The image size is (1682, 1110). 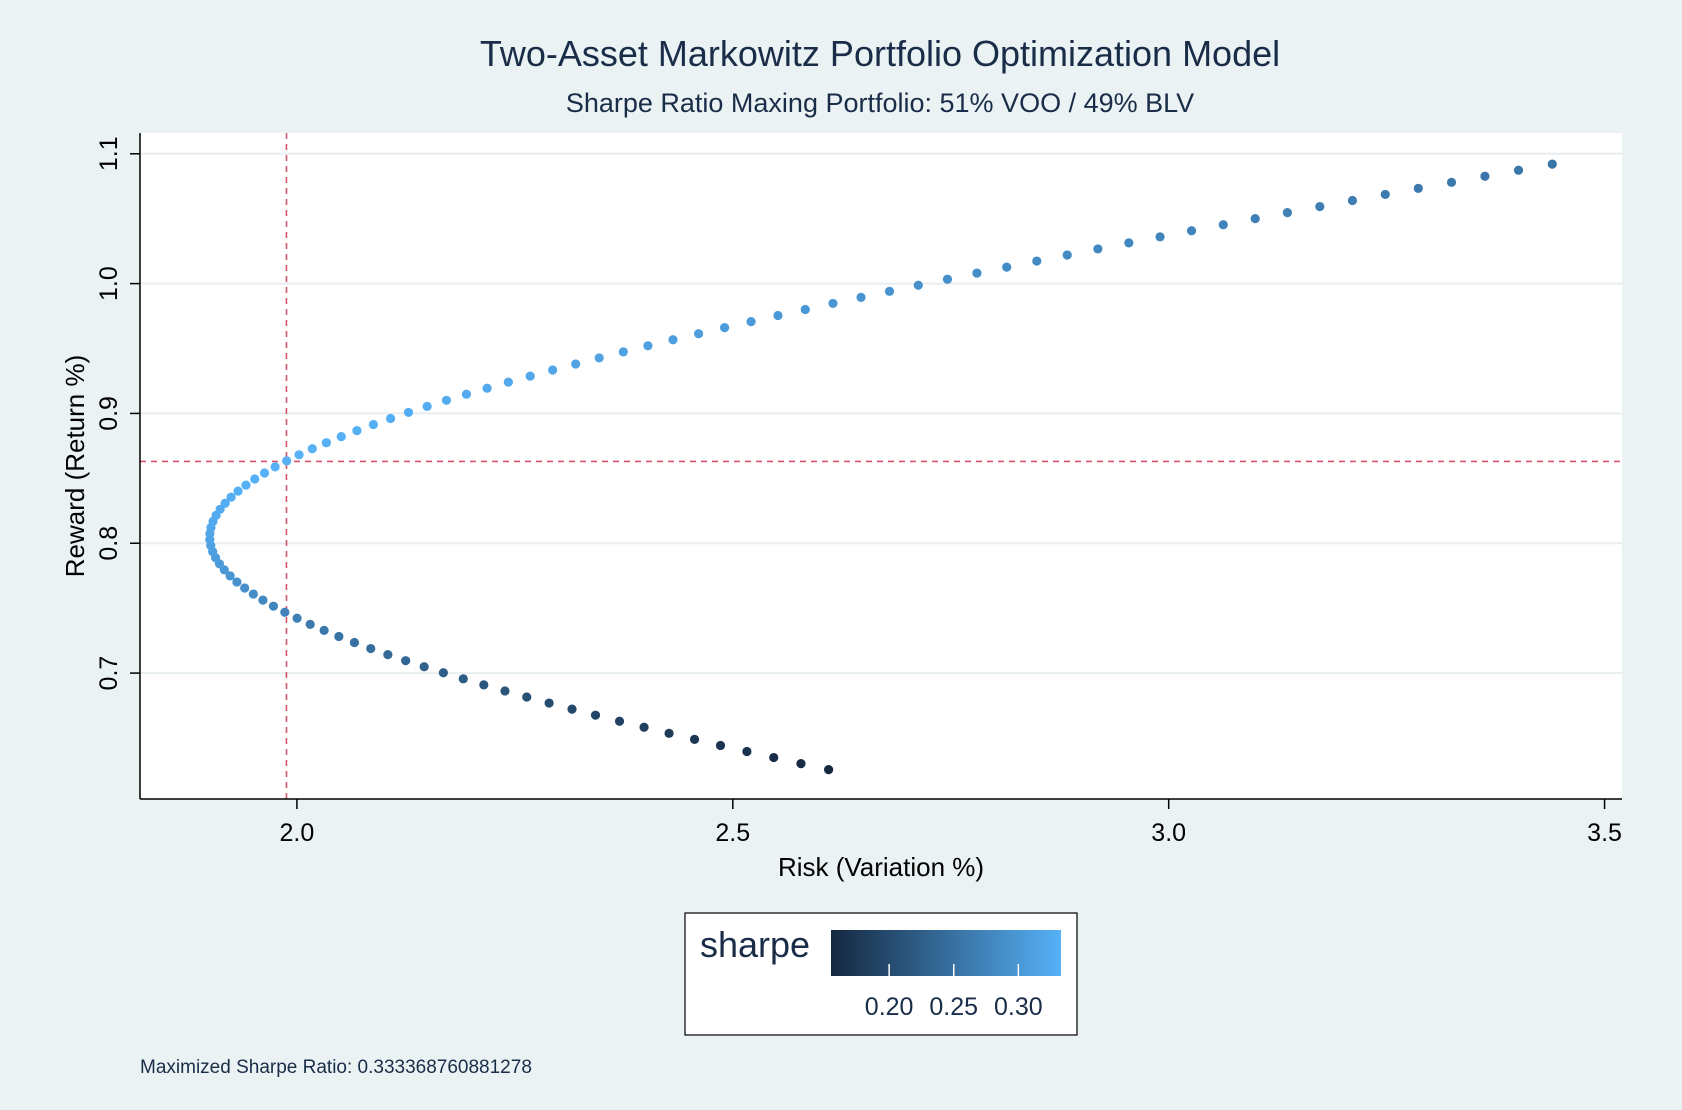 I want to click on y-axis-label: Reward (Return %), so click(x=75, y=466).